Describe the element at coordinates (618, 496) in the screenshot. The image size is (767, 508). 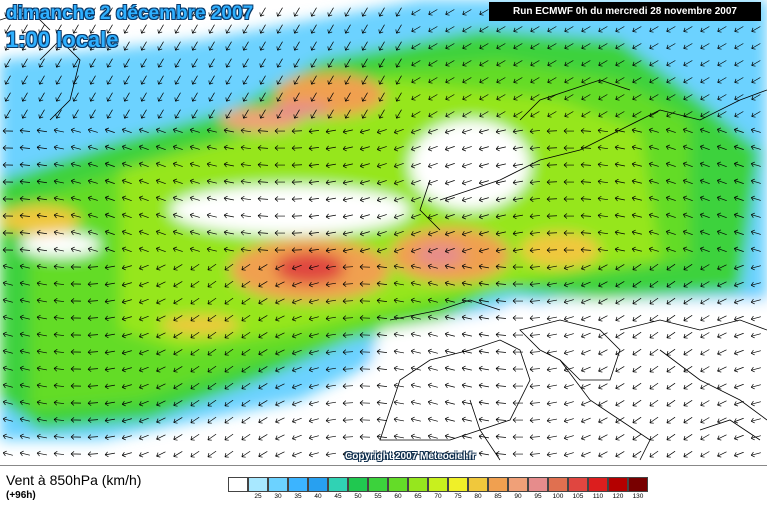
I see `legend-label: 120` at that location.